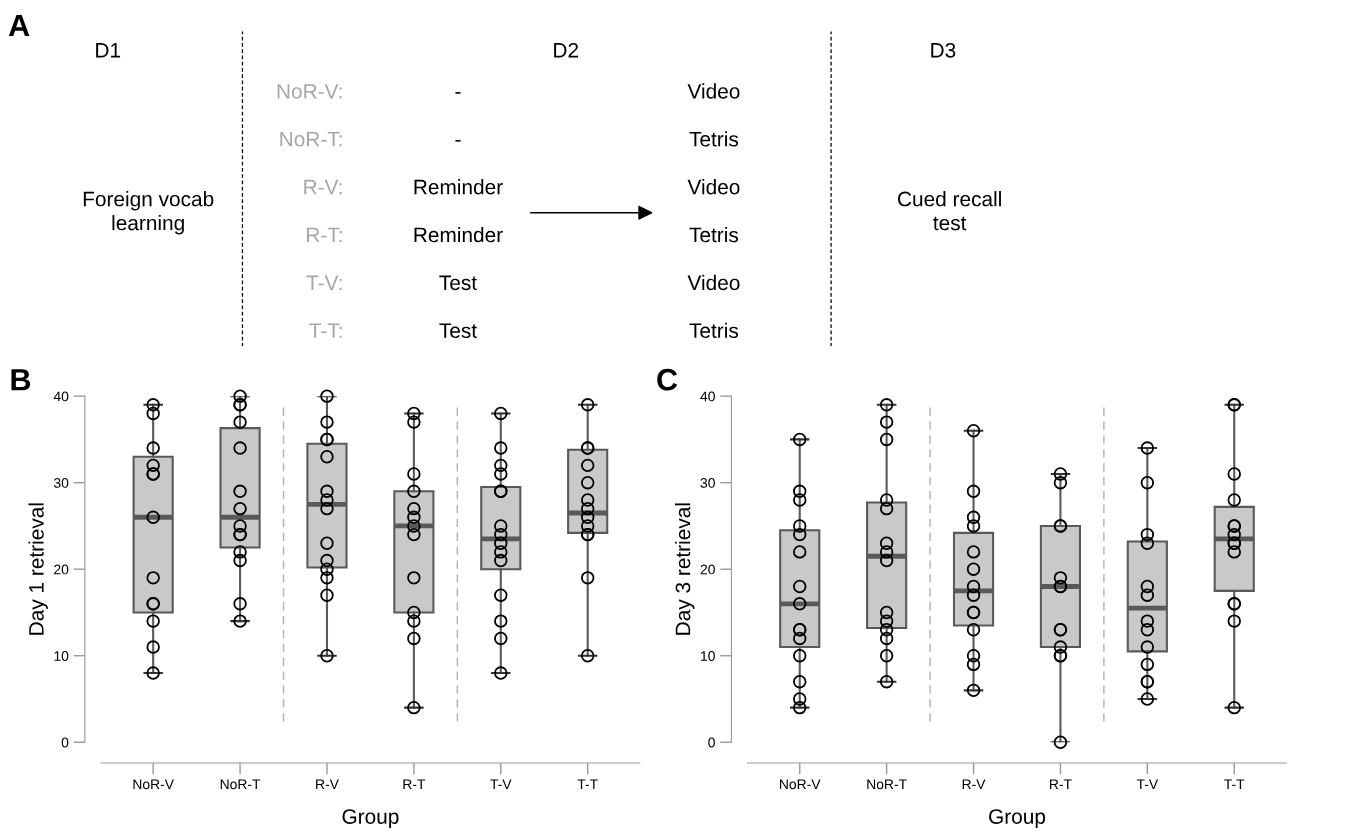  Describe the element at coordinates (19, 25) in the screenshot. I see `text: A` at that location.